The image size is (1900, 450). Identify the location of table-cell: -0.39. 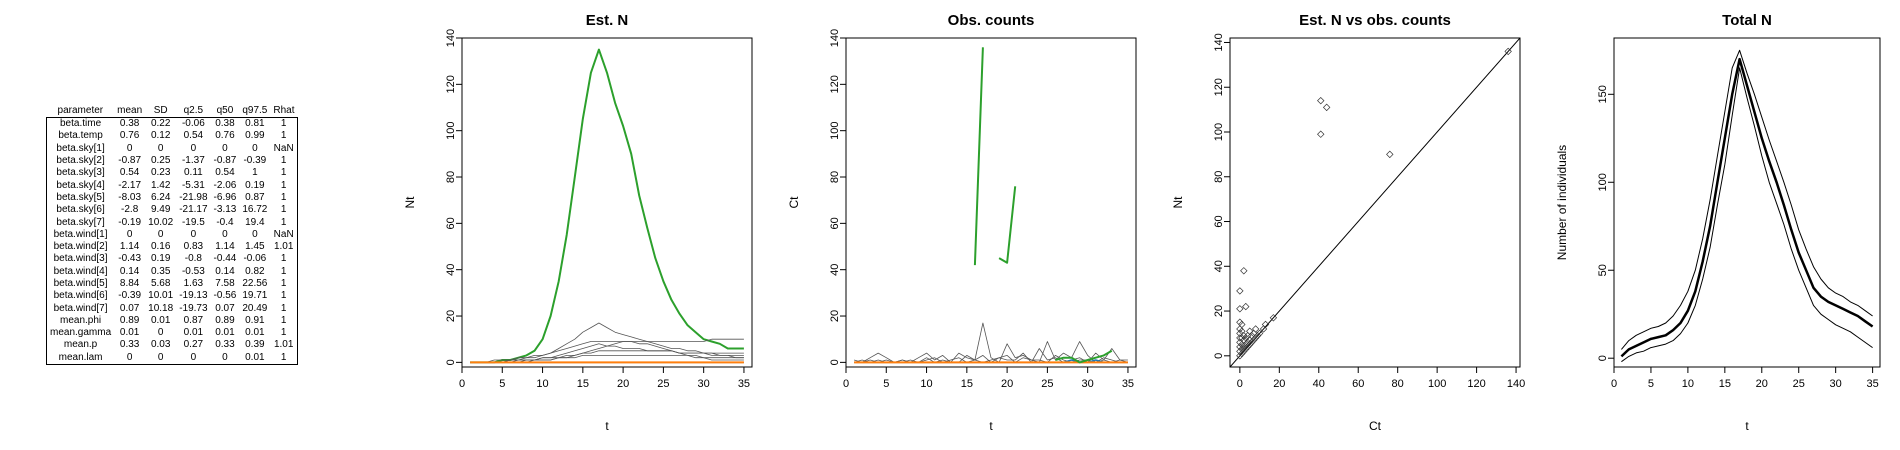
(130, 296).